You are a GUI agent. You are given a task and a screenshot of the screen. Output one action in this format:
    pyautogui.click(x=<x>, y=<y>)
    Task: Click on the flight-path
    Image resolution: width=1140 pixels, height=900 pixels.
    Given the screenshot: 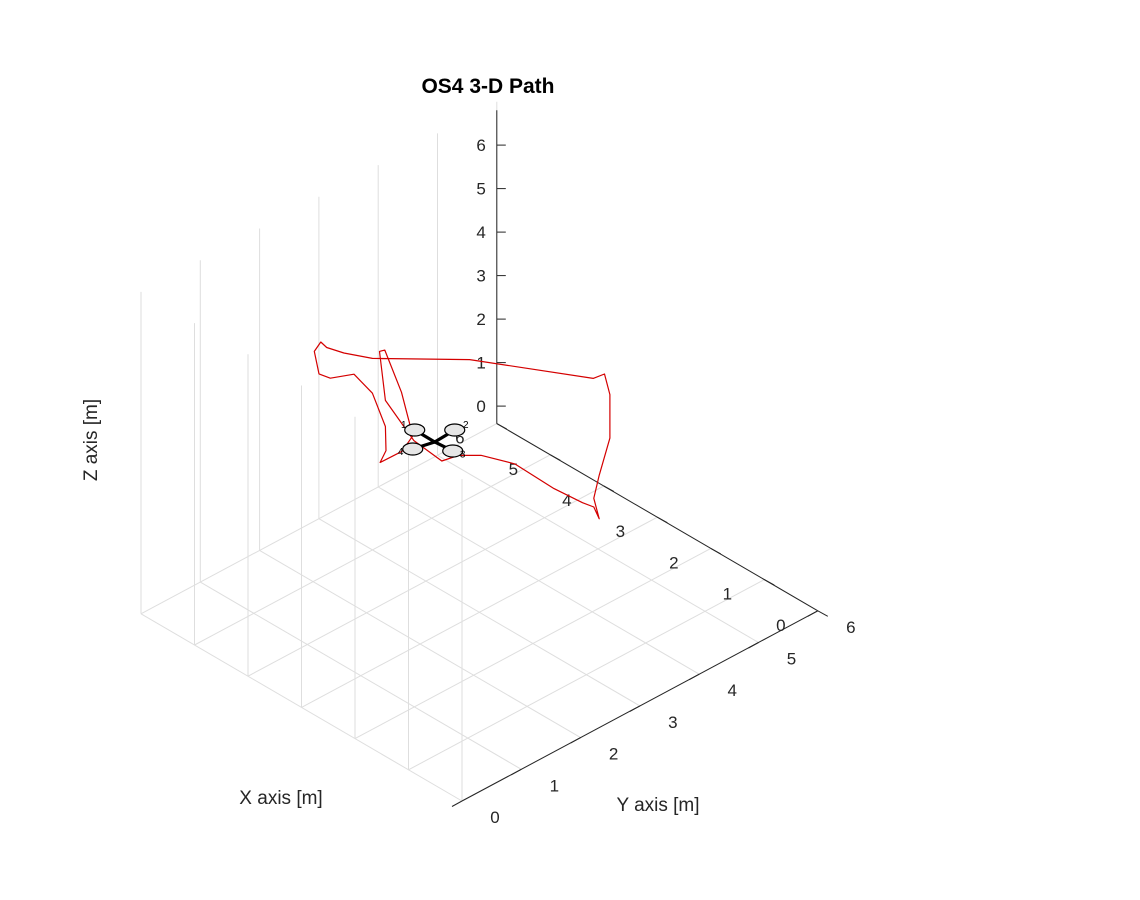 What is the action you would take?
    pyautogui.click(x=462, y=430)
    